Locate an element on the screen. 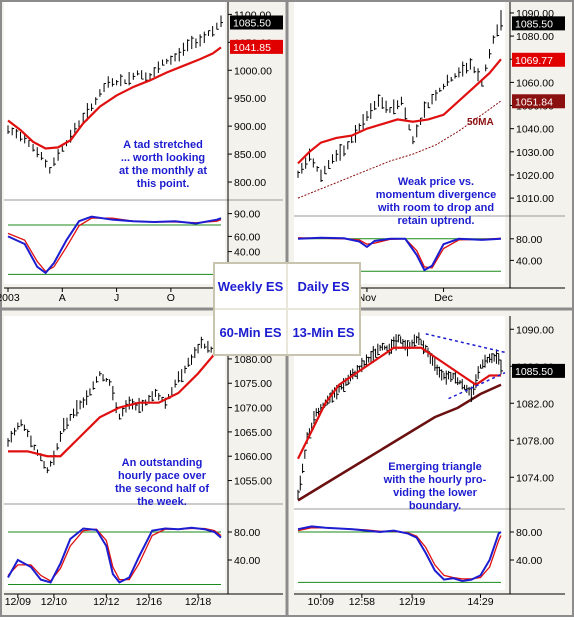  annotation-line: An outstanding is located at coordinates (162, 463).